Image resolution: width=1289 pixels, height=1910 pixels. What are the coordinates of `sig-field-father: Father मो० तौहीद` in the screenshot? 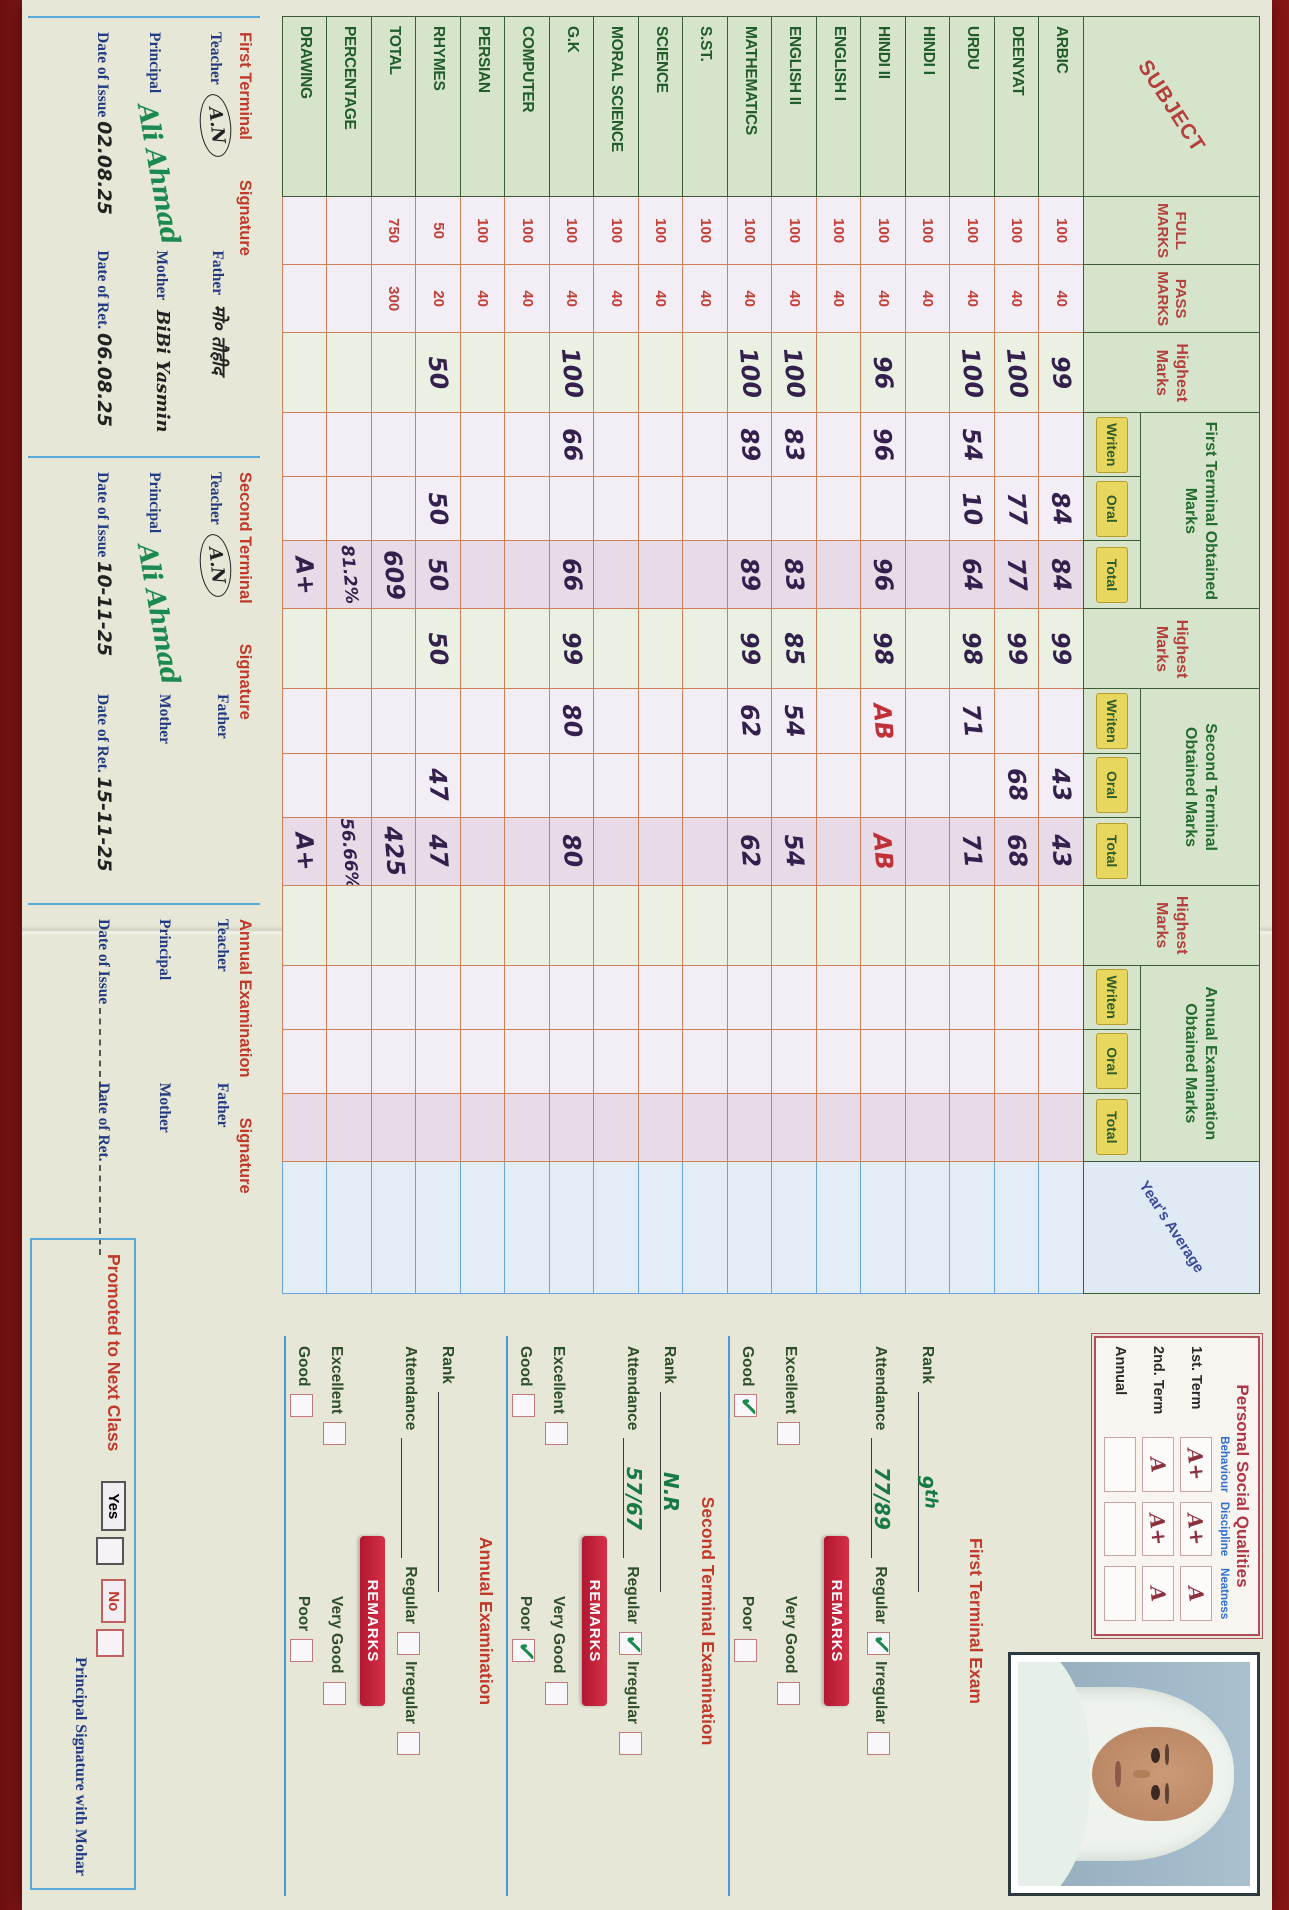 It's located at (218, 312).